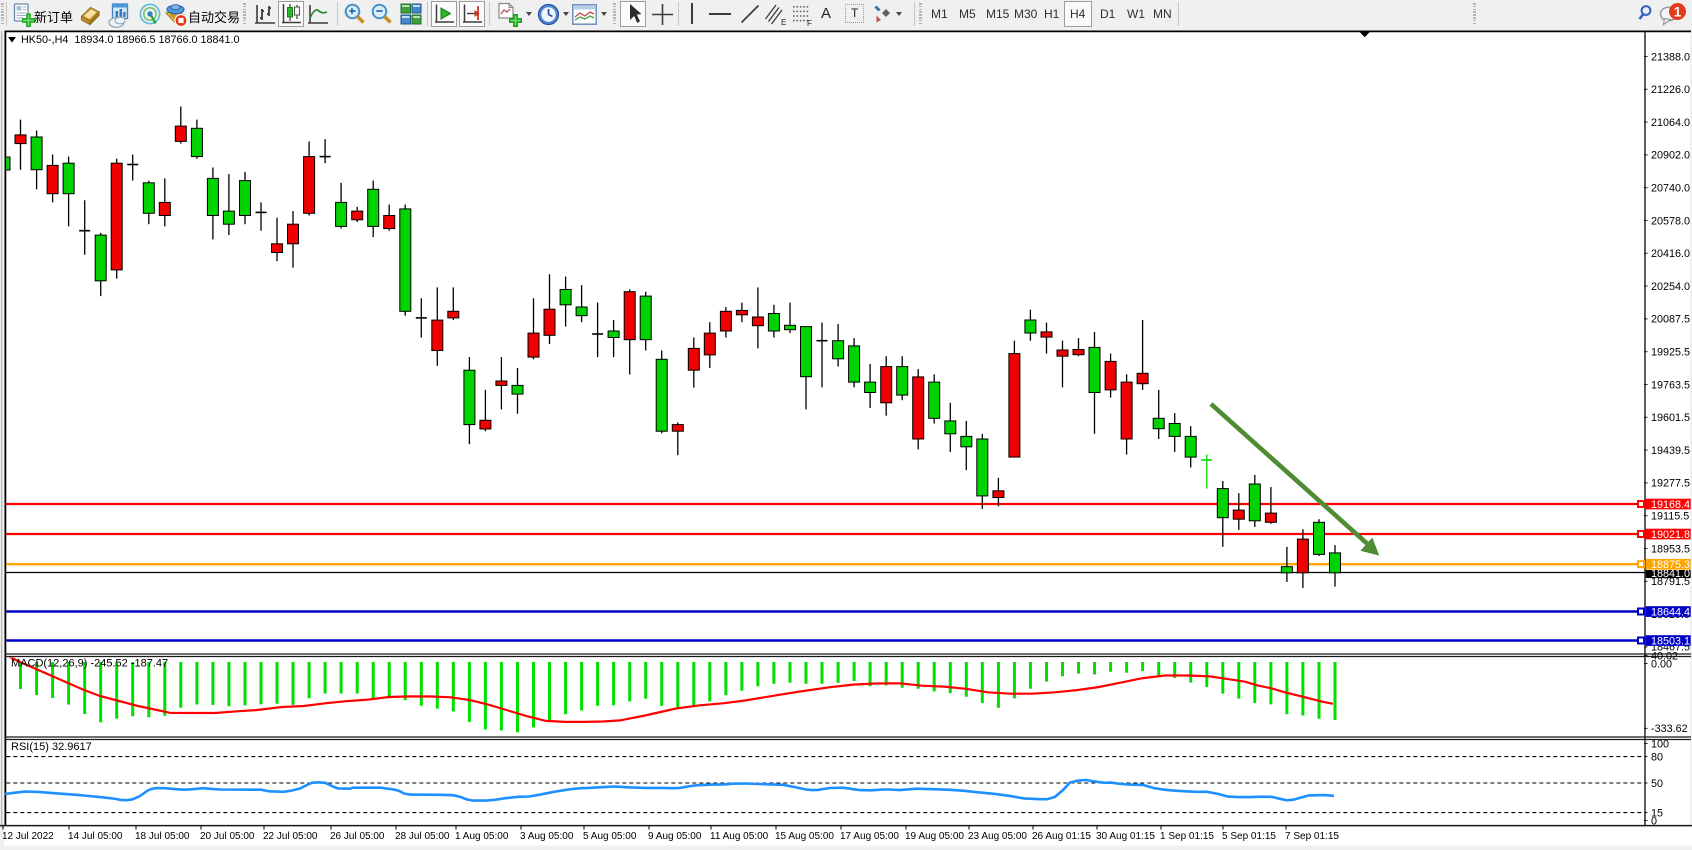 This screenshot has height=850, width=1692. What do you see at coordinates (1678, 12) in the screenshot?
I see `svg-text: 1` at bounding box center [1678, 12].